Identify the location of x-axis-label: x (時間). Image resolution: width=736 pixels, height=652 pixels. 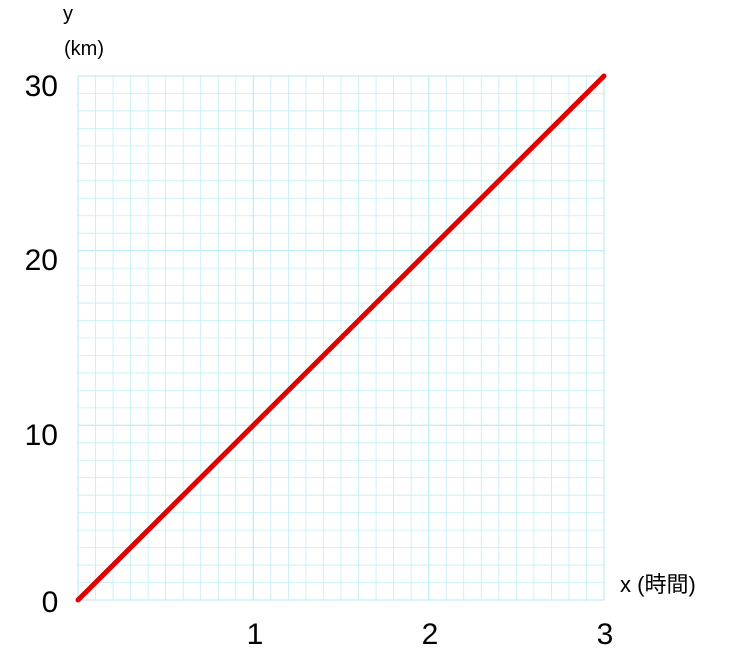
(658, 584).